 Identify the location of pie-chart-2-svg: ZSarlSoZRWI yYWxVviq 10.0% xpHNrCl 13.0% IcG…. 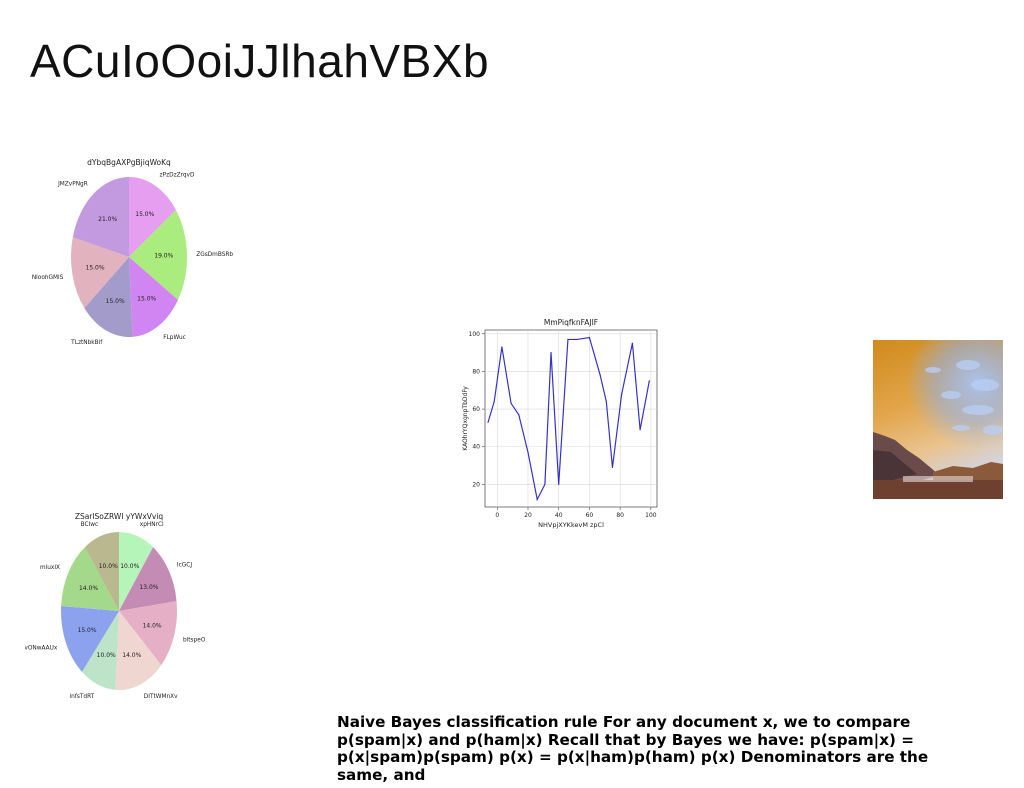
(130, 605).